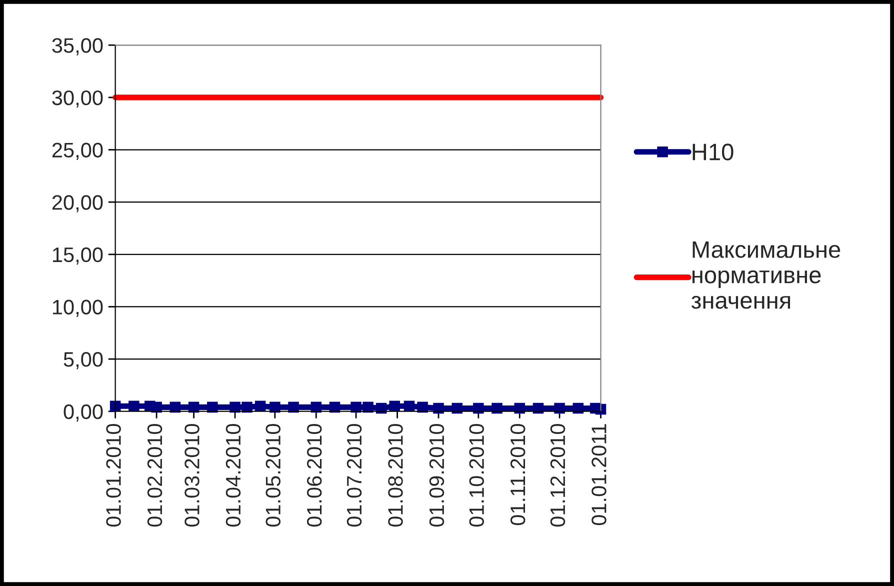  I want to click on x-tick-label: 01.10.2010, so click(476, 475).